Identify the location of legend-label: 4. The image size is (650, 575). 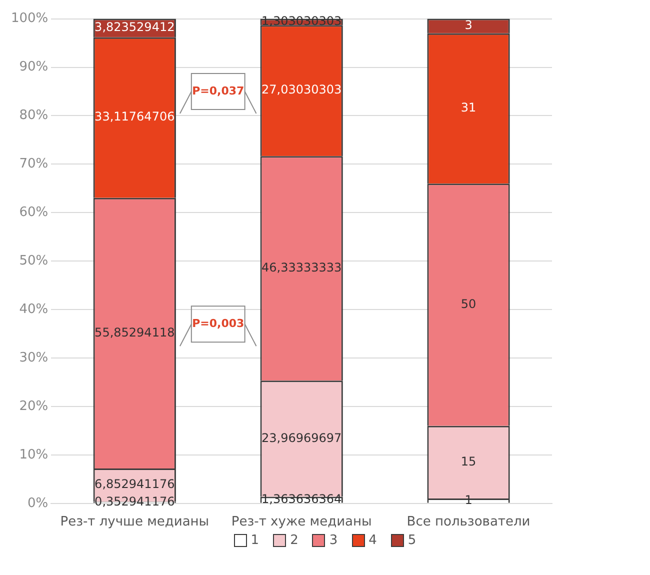
(372, 540).